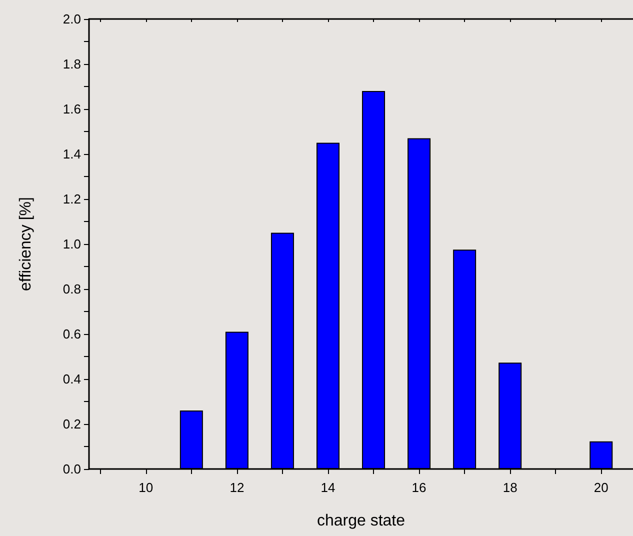 The width and height of the screenshot is (633, 536). Describe the element at coordinates (71, 379) in the screenshot. I see `y-tick-label: 0.4` at that location.